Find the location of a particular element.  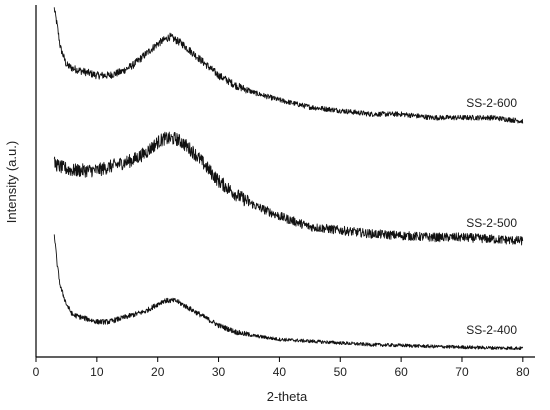

x-tick-label: 50 is located at coordinates (341, 372).